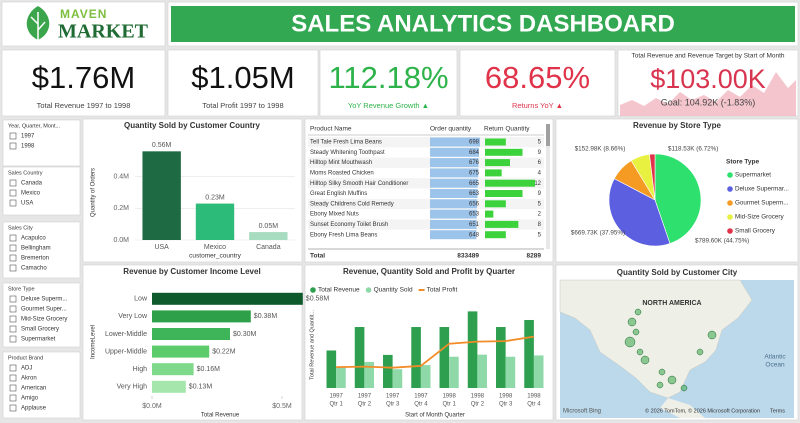  I want to click on map-brand: Microsoft Bing, so click(582, 412).